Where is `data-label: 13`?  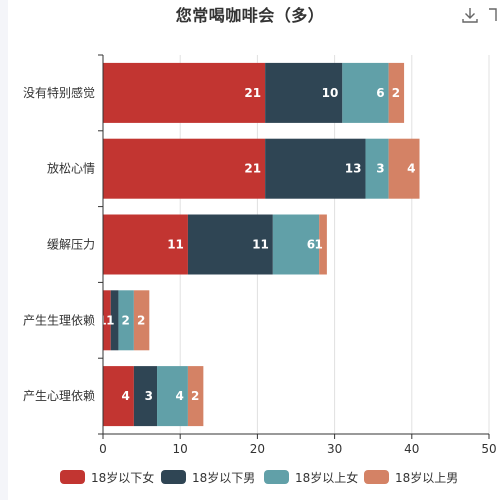 data-label: 13 is located at coordinates (353, 169).